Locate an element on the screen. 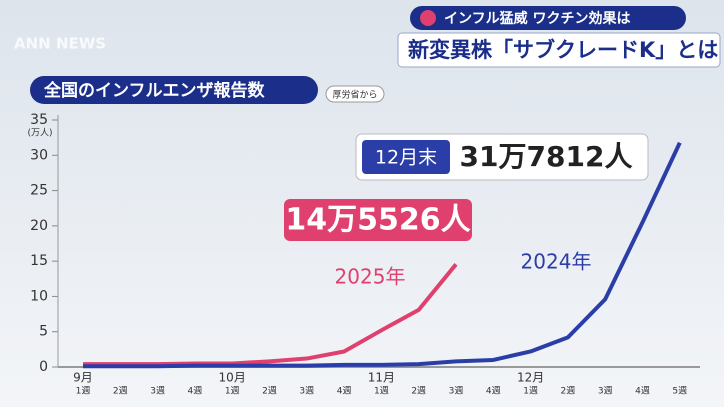 This screenshot has width=724, height=407. value-label: 31万7812人 is located at coordinates (546, 156).